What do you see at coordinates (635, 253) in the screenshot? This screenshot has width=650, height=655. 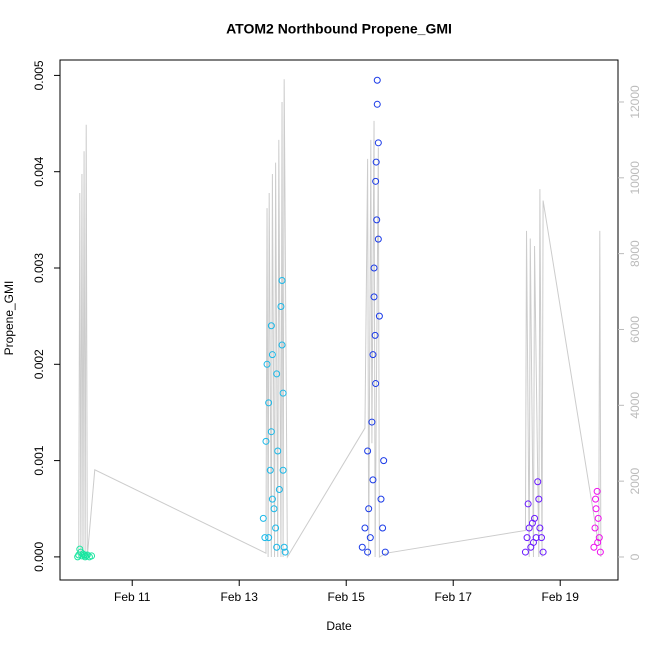 I see `y2-tick-label: 8000` at bounding box center [635, 253].